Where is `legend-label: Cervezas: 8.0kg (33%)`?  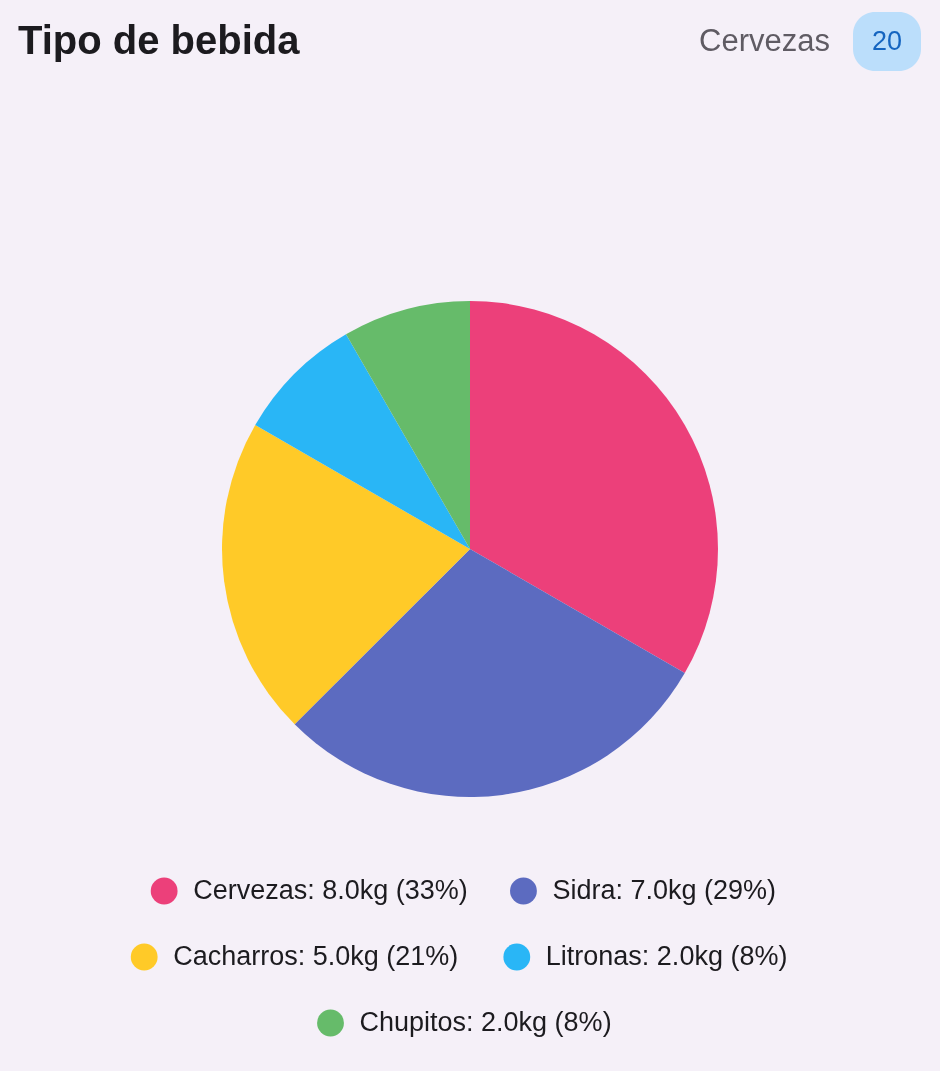 legend-label: Cervezas: 8.0kg (33%) is located at coordinates (330, 890).